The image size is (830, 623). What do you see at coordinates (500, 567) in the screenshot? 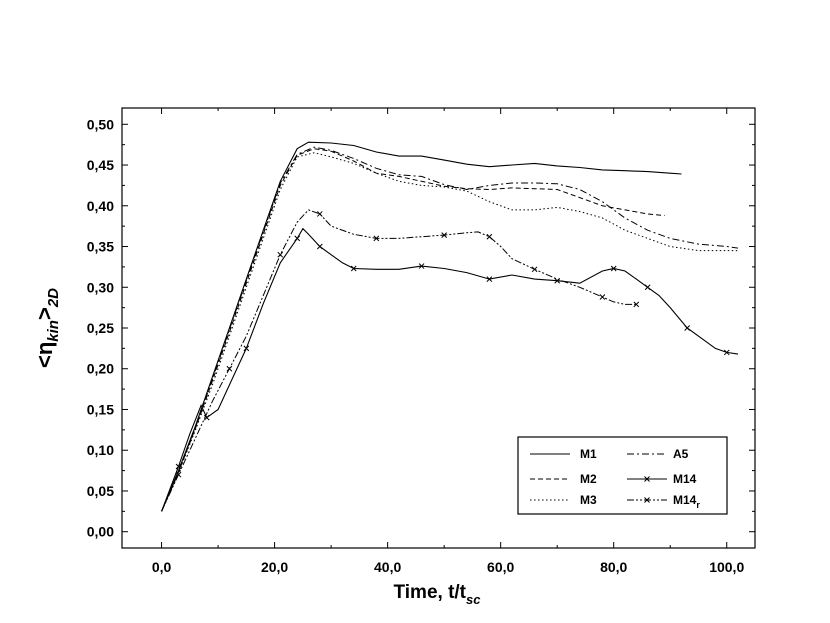
I see `x-tick-label: 60,0` at bounding box center [500, 567].